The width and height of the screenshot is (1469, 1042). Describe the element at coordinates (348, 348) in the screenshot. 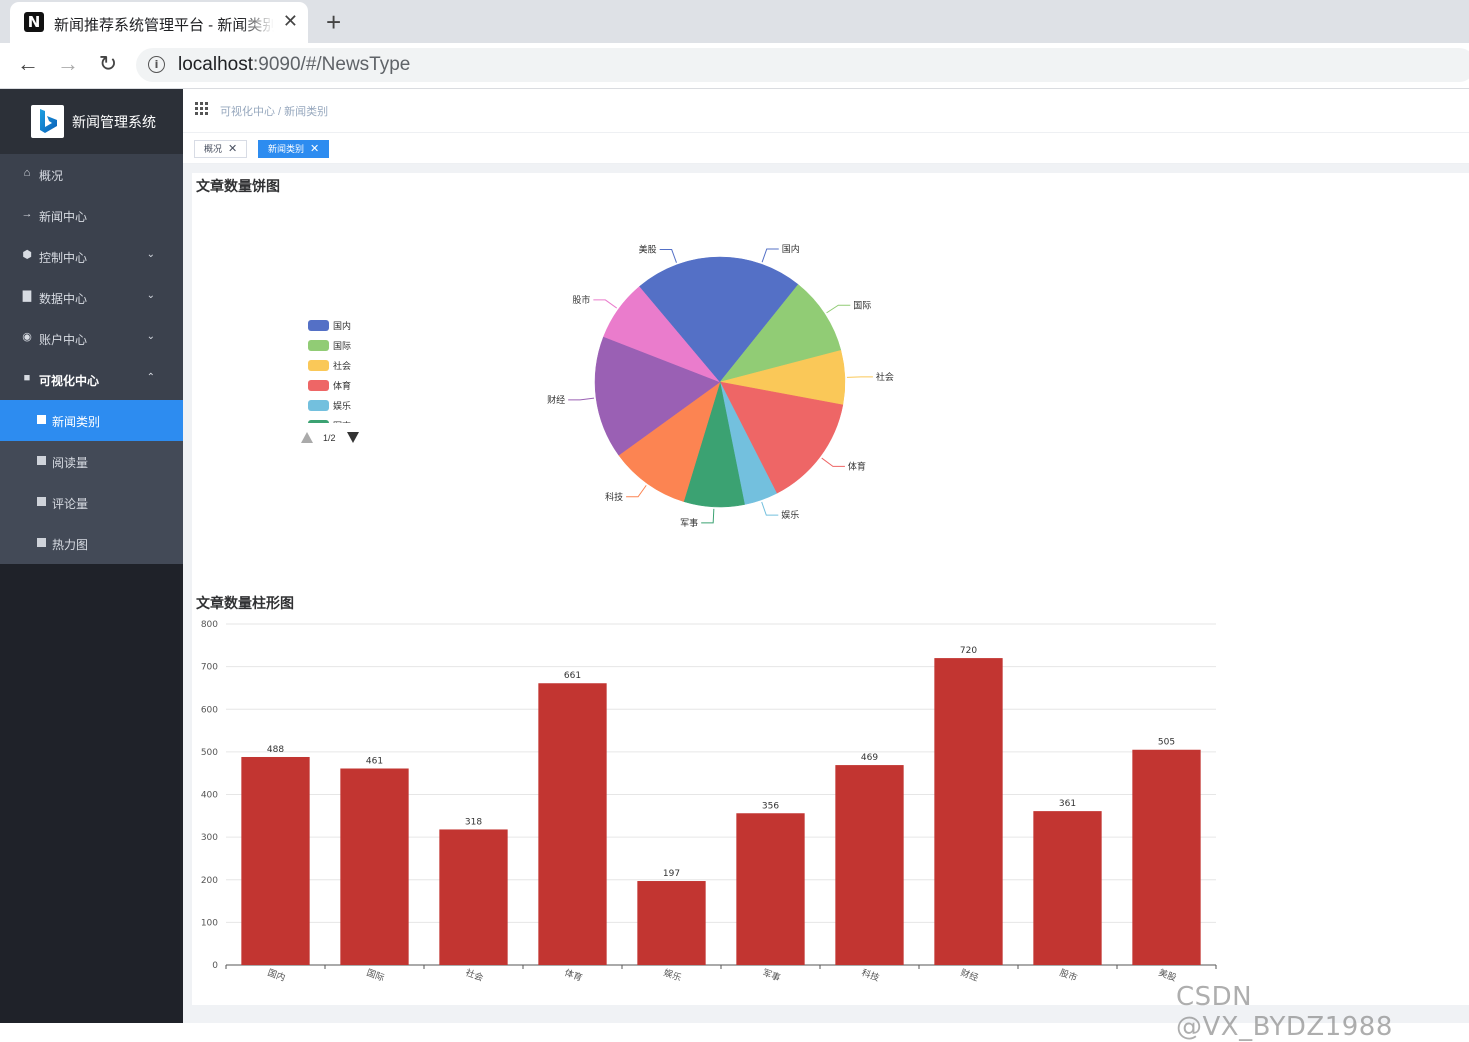

I see `legend-item: 国际` at that location.